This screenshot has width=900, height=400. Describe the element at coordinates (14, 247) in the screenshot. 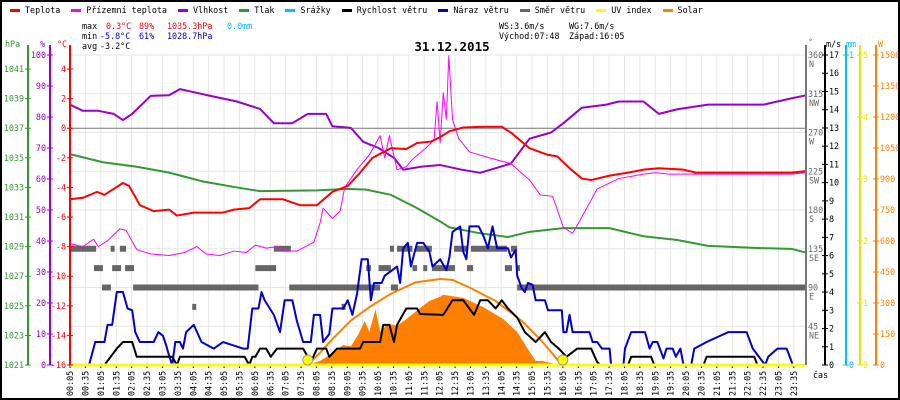

I see `pressure-tick-label: 1029` at that location.